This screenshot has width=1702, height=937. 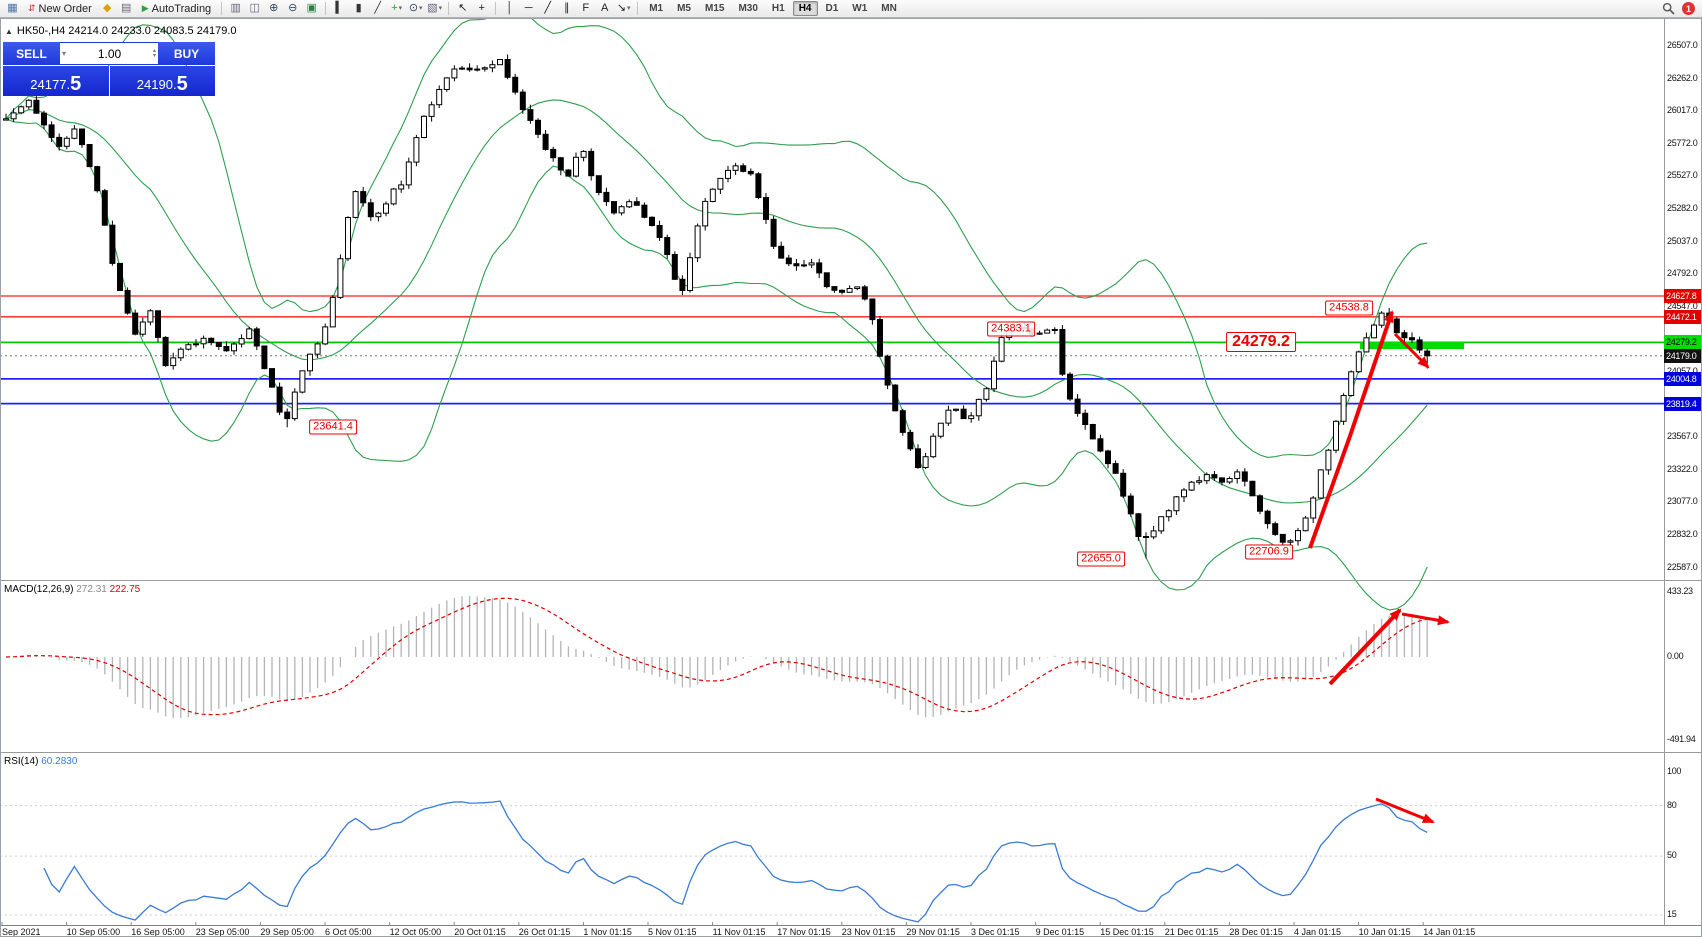 I want to click on cursor-icon: ↖, so click(x=463, y=8).